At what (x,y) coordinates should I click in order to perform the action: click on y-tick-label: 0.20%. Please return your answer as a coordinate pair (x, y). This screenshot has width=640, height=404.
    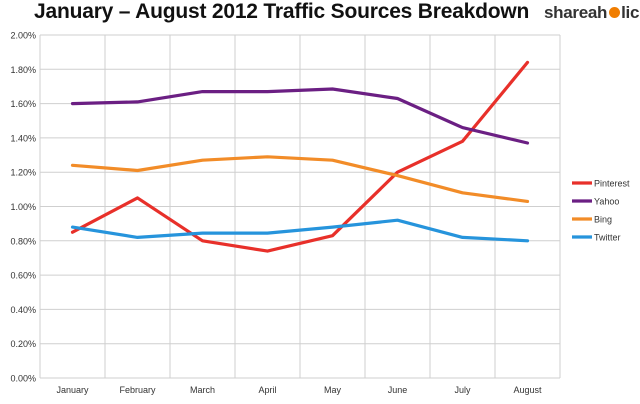
    Looking at the image, I should click on (23, 344).